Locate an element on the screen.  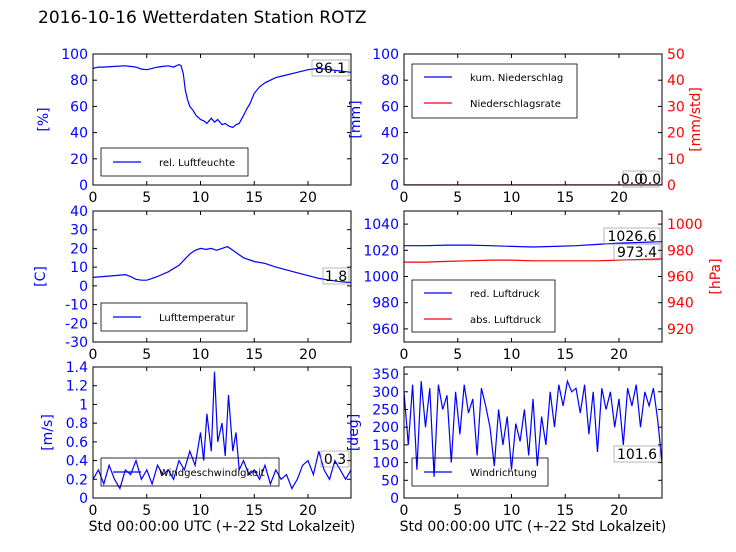
y2-tick-label: 40 is located at coordinates (676, 81).